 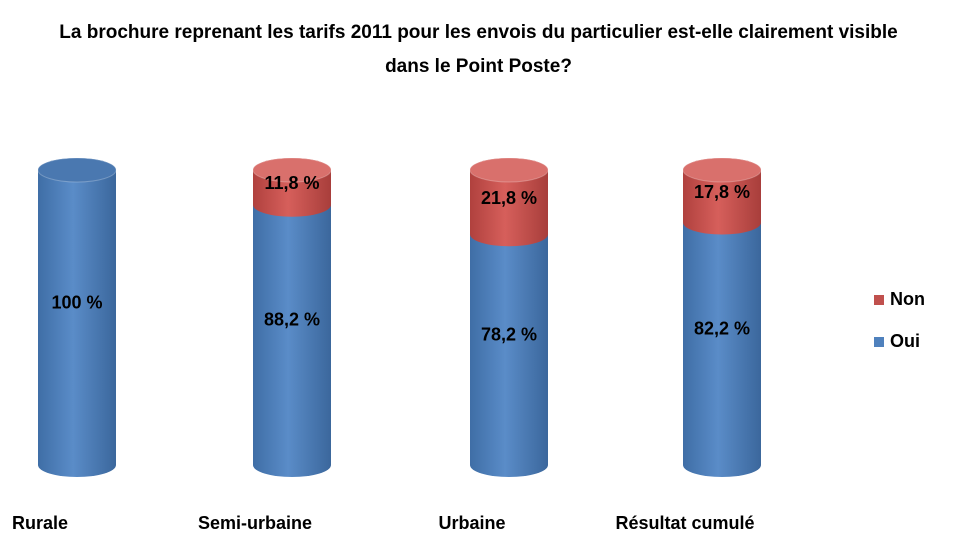 What do you see at coordinates (684, 523) in the screenshot?
I see `x-tick-label: Résultat cumulé` at bounding box center [684, 523].